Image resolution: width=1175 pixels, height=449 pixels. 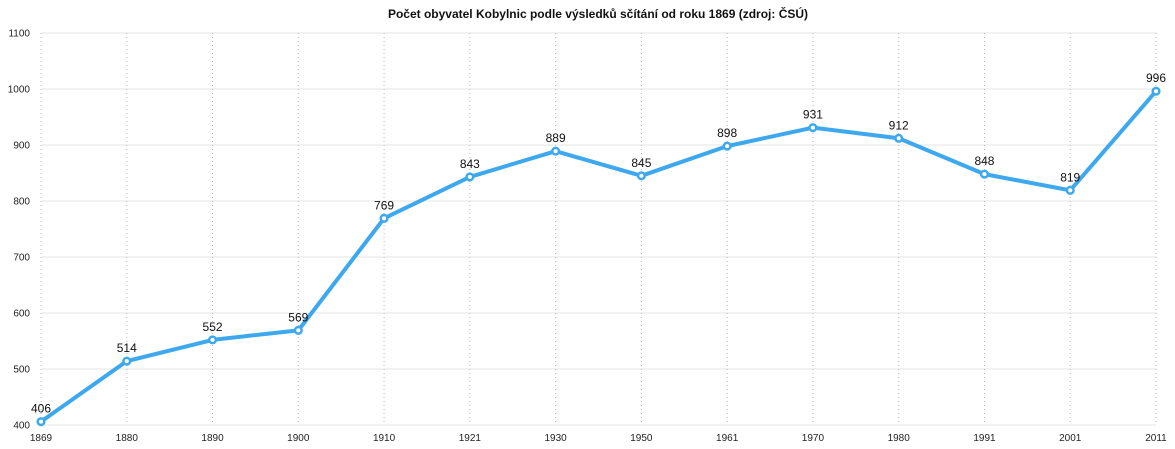 What do you see at coordinates (1070, 438) in the screenshot?
I see `x-tick-label: 2001` at bounding box center [1070, 438].